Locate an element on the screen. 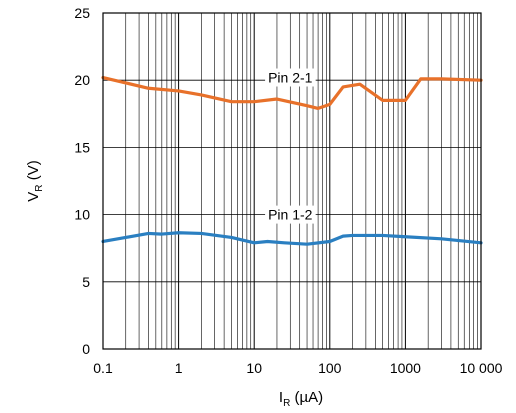 Image resolution: width=516 pixels, height=413 pixels. series-label-1: Pin 2-1 is located at coordinates (290, 78).